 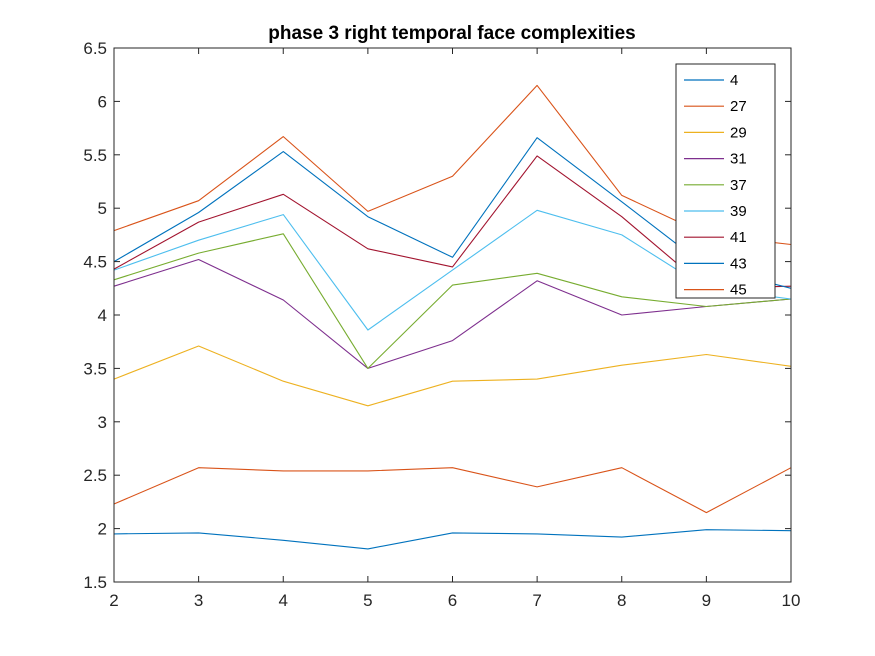 I want to click on y-tick-label: 2.5, so click(x=95, y=475).